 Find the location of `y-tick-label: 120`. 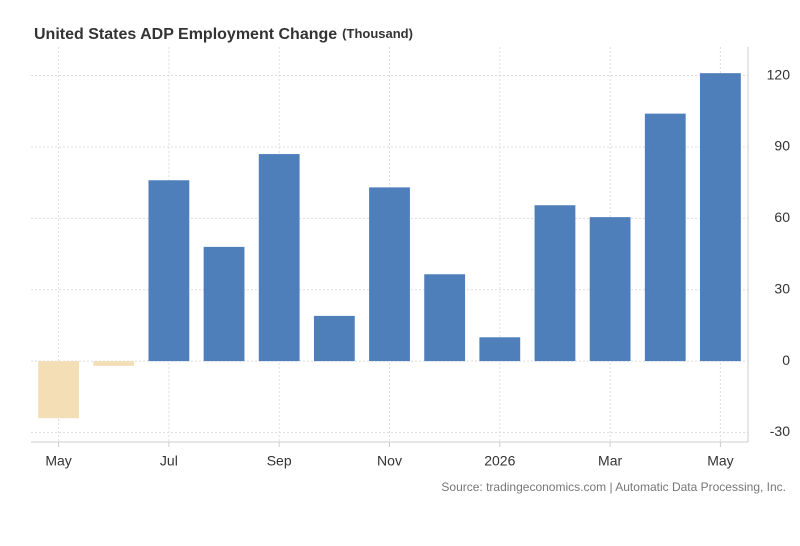

y-tick-label: 120 is located at coordinates (779, 74).